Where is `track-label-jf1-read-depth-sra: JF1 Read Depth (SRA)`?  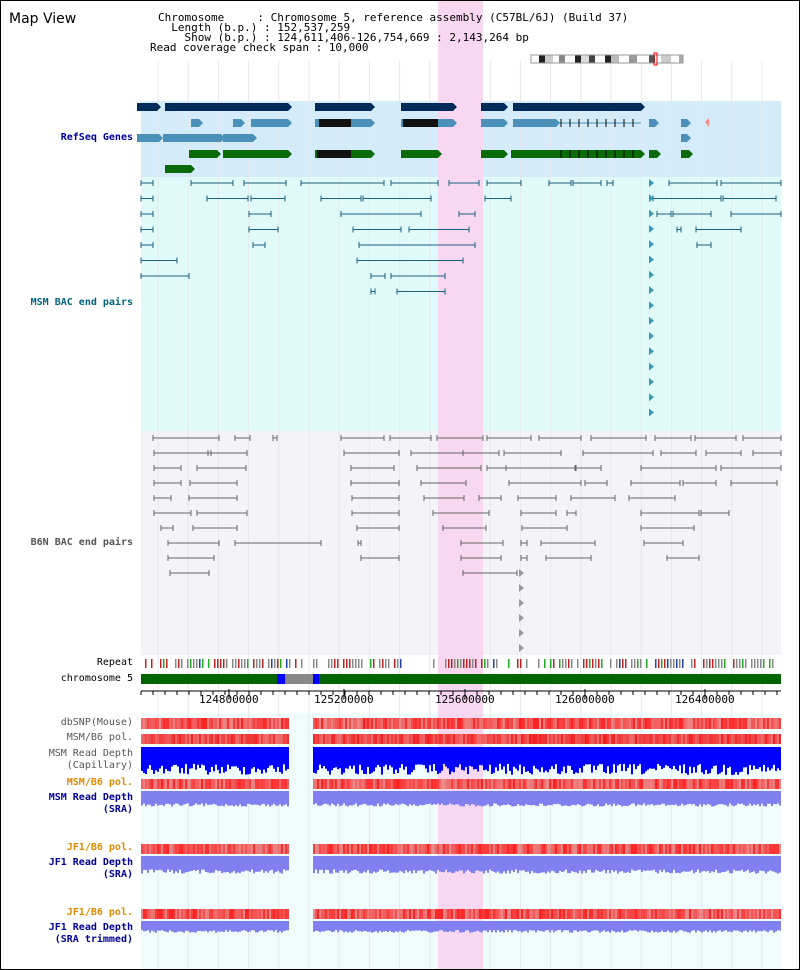
track-label-jf1-read-depth-sra: JF1 Read Depth (SRA) is located at coordinates (90, 868).